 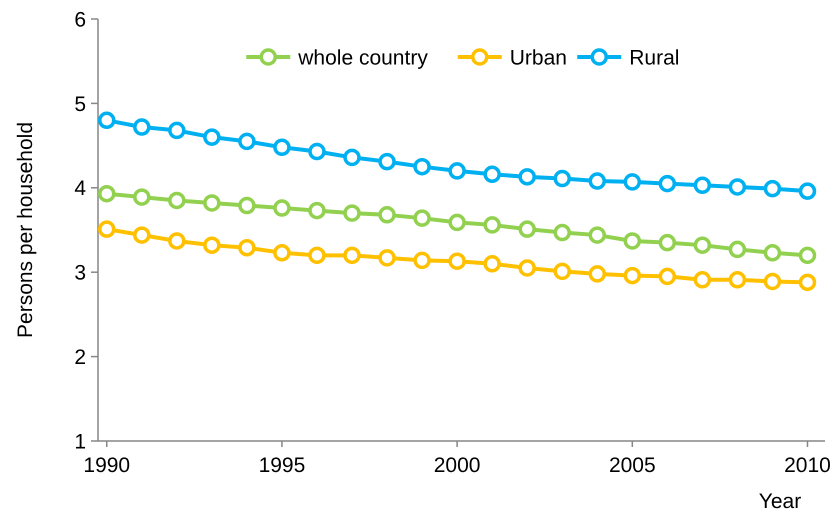 I want to click on y-tick-label: 1, so click(x=80, y=442).